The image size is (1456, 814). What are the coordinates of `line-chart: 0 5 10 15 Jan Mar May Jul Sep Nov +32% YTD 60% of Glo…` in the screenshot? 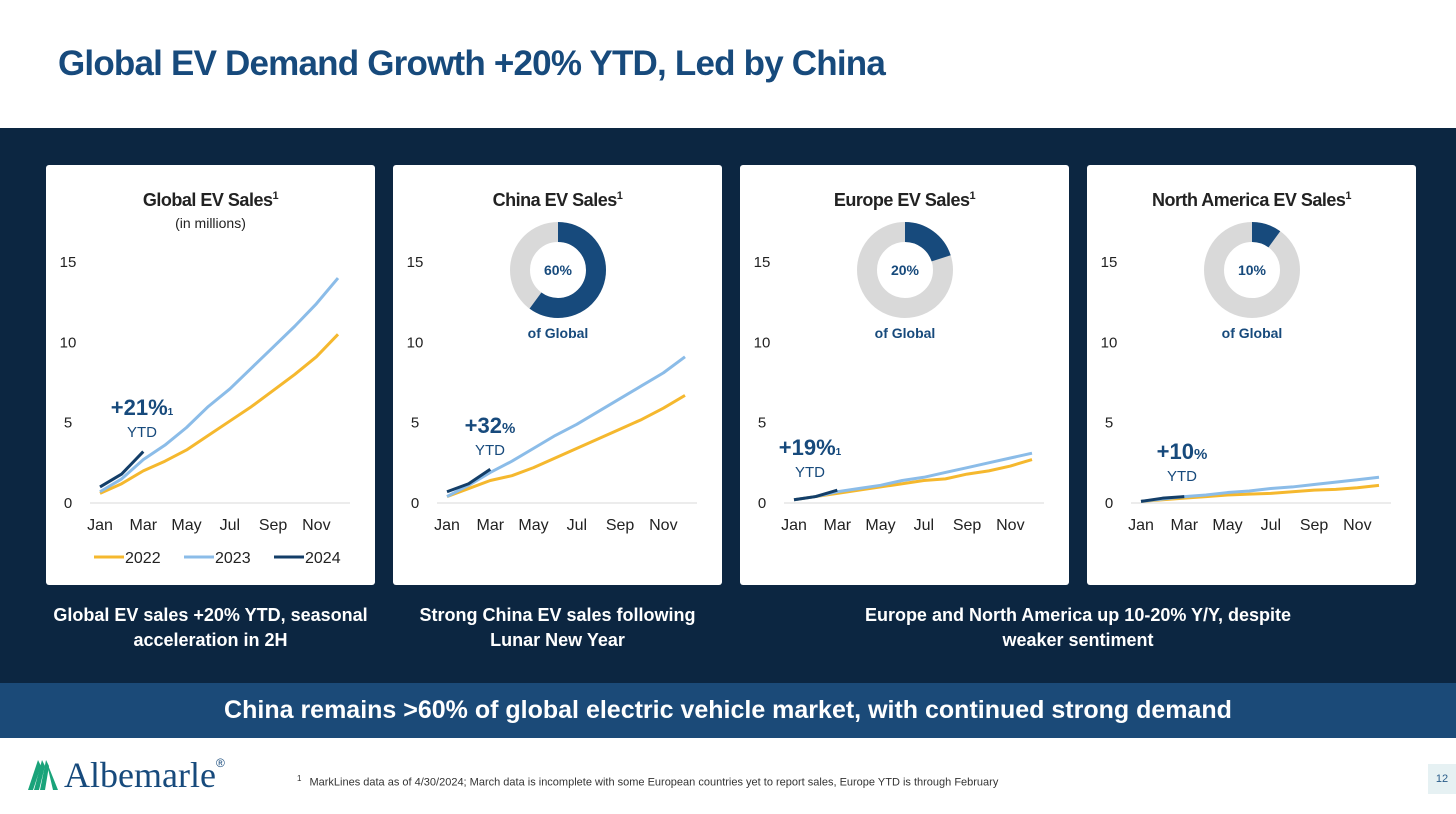 It's located at (552, 378).